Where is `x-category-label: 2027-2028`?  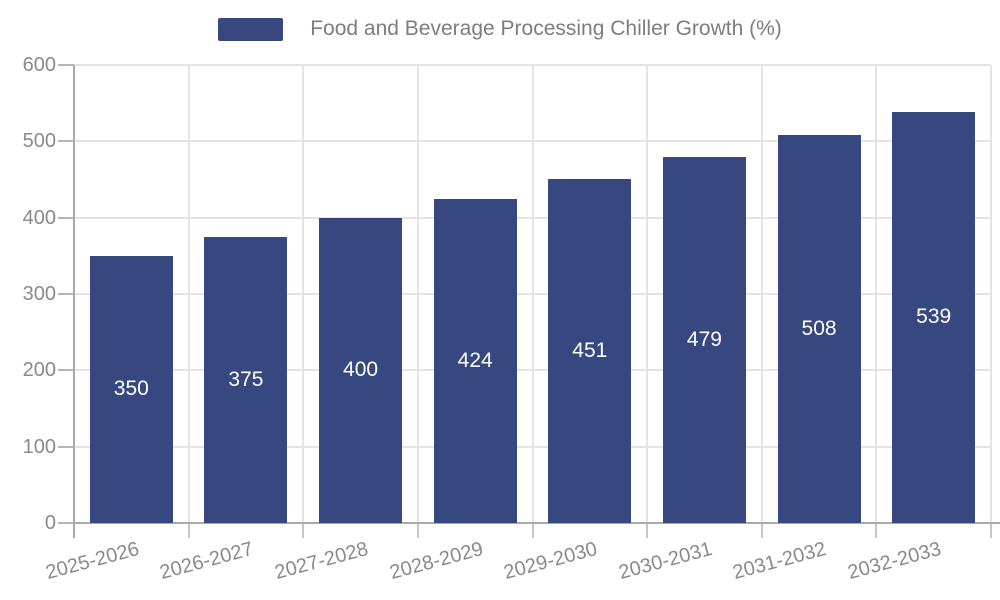
x-category-label: 2027-2028 is located at coordinates (321, 560).